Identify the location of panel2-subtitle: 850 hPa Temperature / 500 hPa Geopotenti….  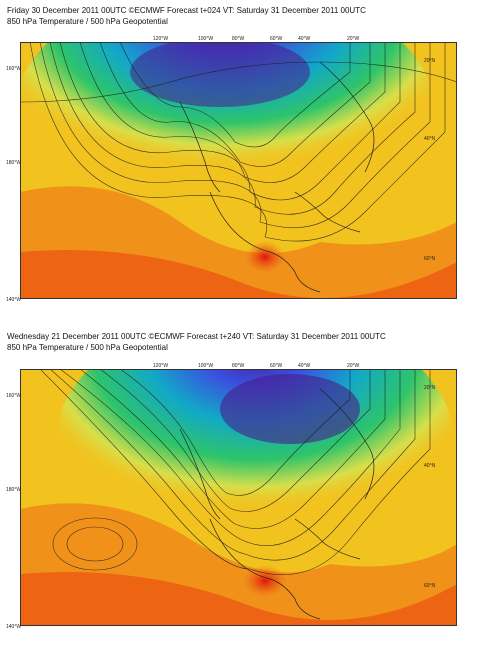
(87, 347).